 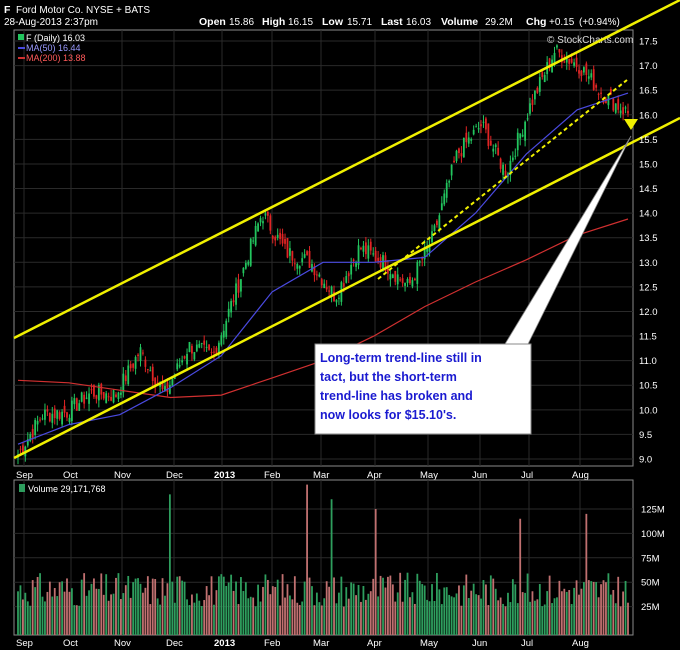 I want to click on volume-x-tick: Nov, so click(x=122, y=643).